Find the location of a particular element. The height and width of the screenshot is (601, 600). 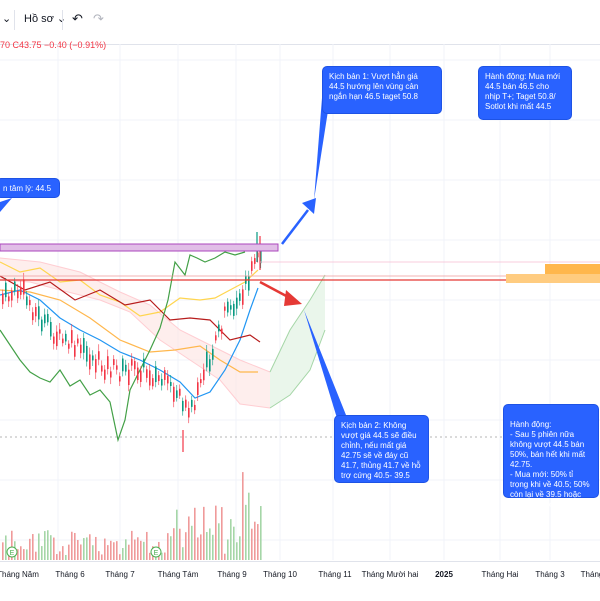

target-zone-upper is located at coordinates (572, 269).